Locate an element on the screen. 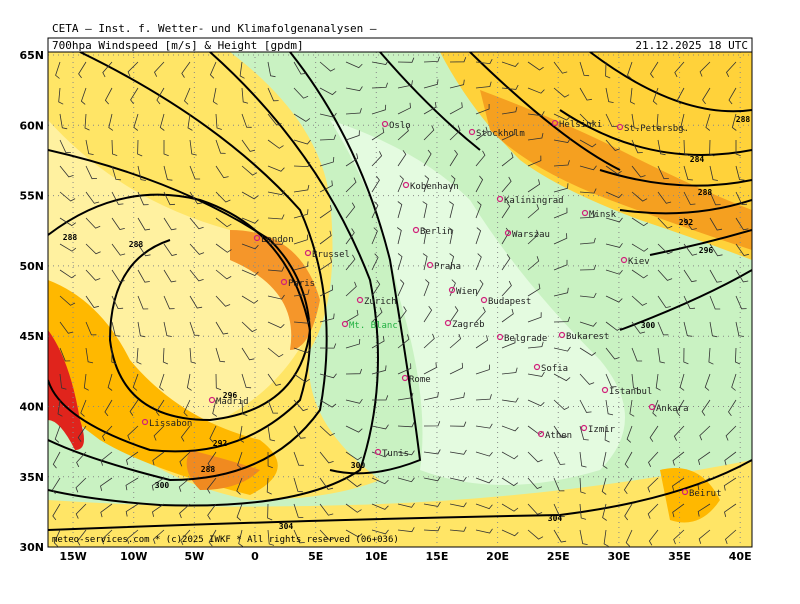  lat-label: 50N is located at coordinates (31, 266).